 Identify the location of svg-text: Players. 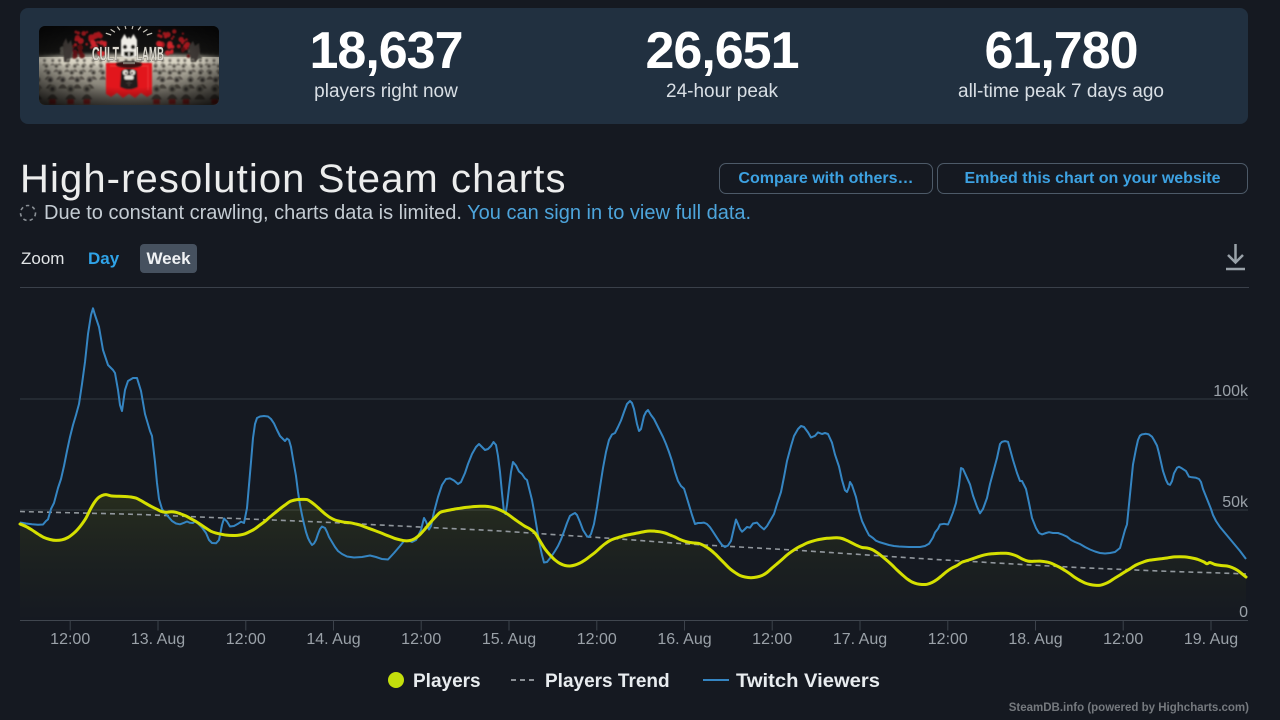
(447, 681).